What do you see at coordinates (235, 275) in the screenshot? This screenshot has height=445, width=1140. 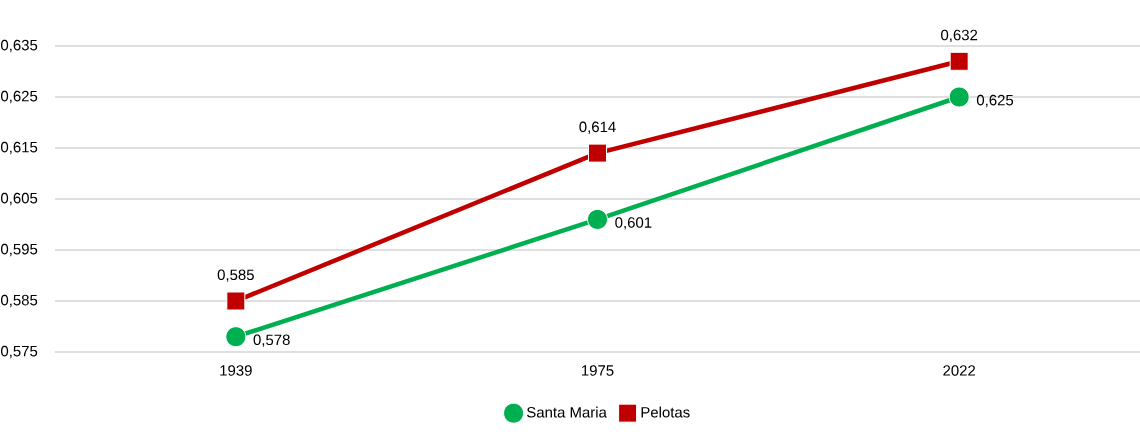 I see `data-label: 0,585` at bounding box center [235, 275].